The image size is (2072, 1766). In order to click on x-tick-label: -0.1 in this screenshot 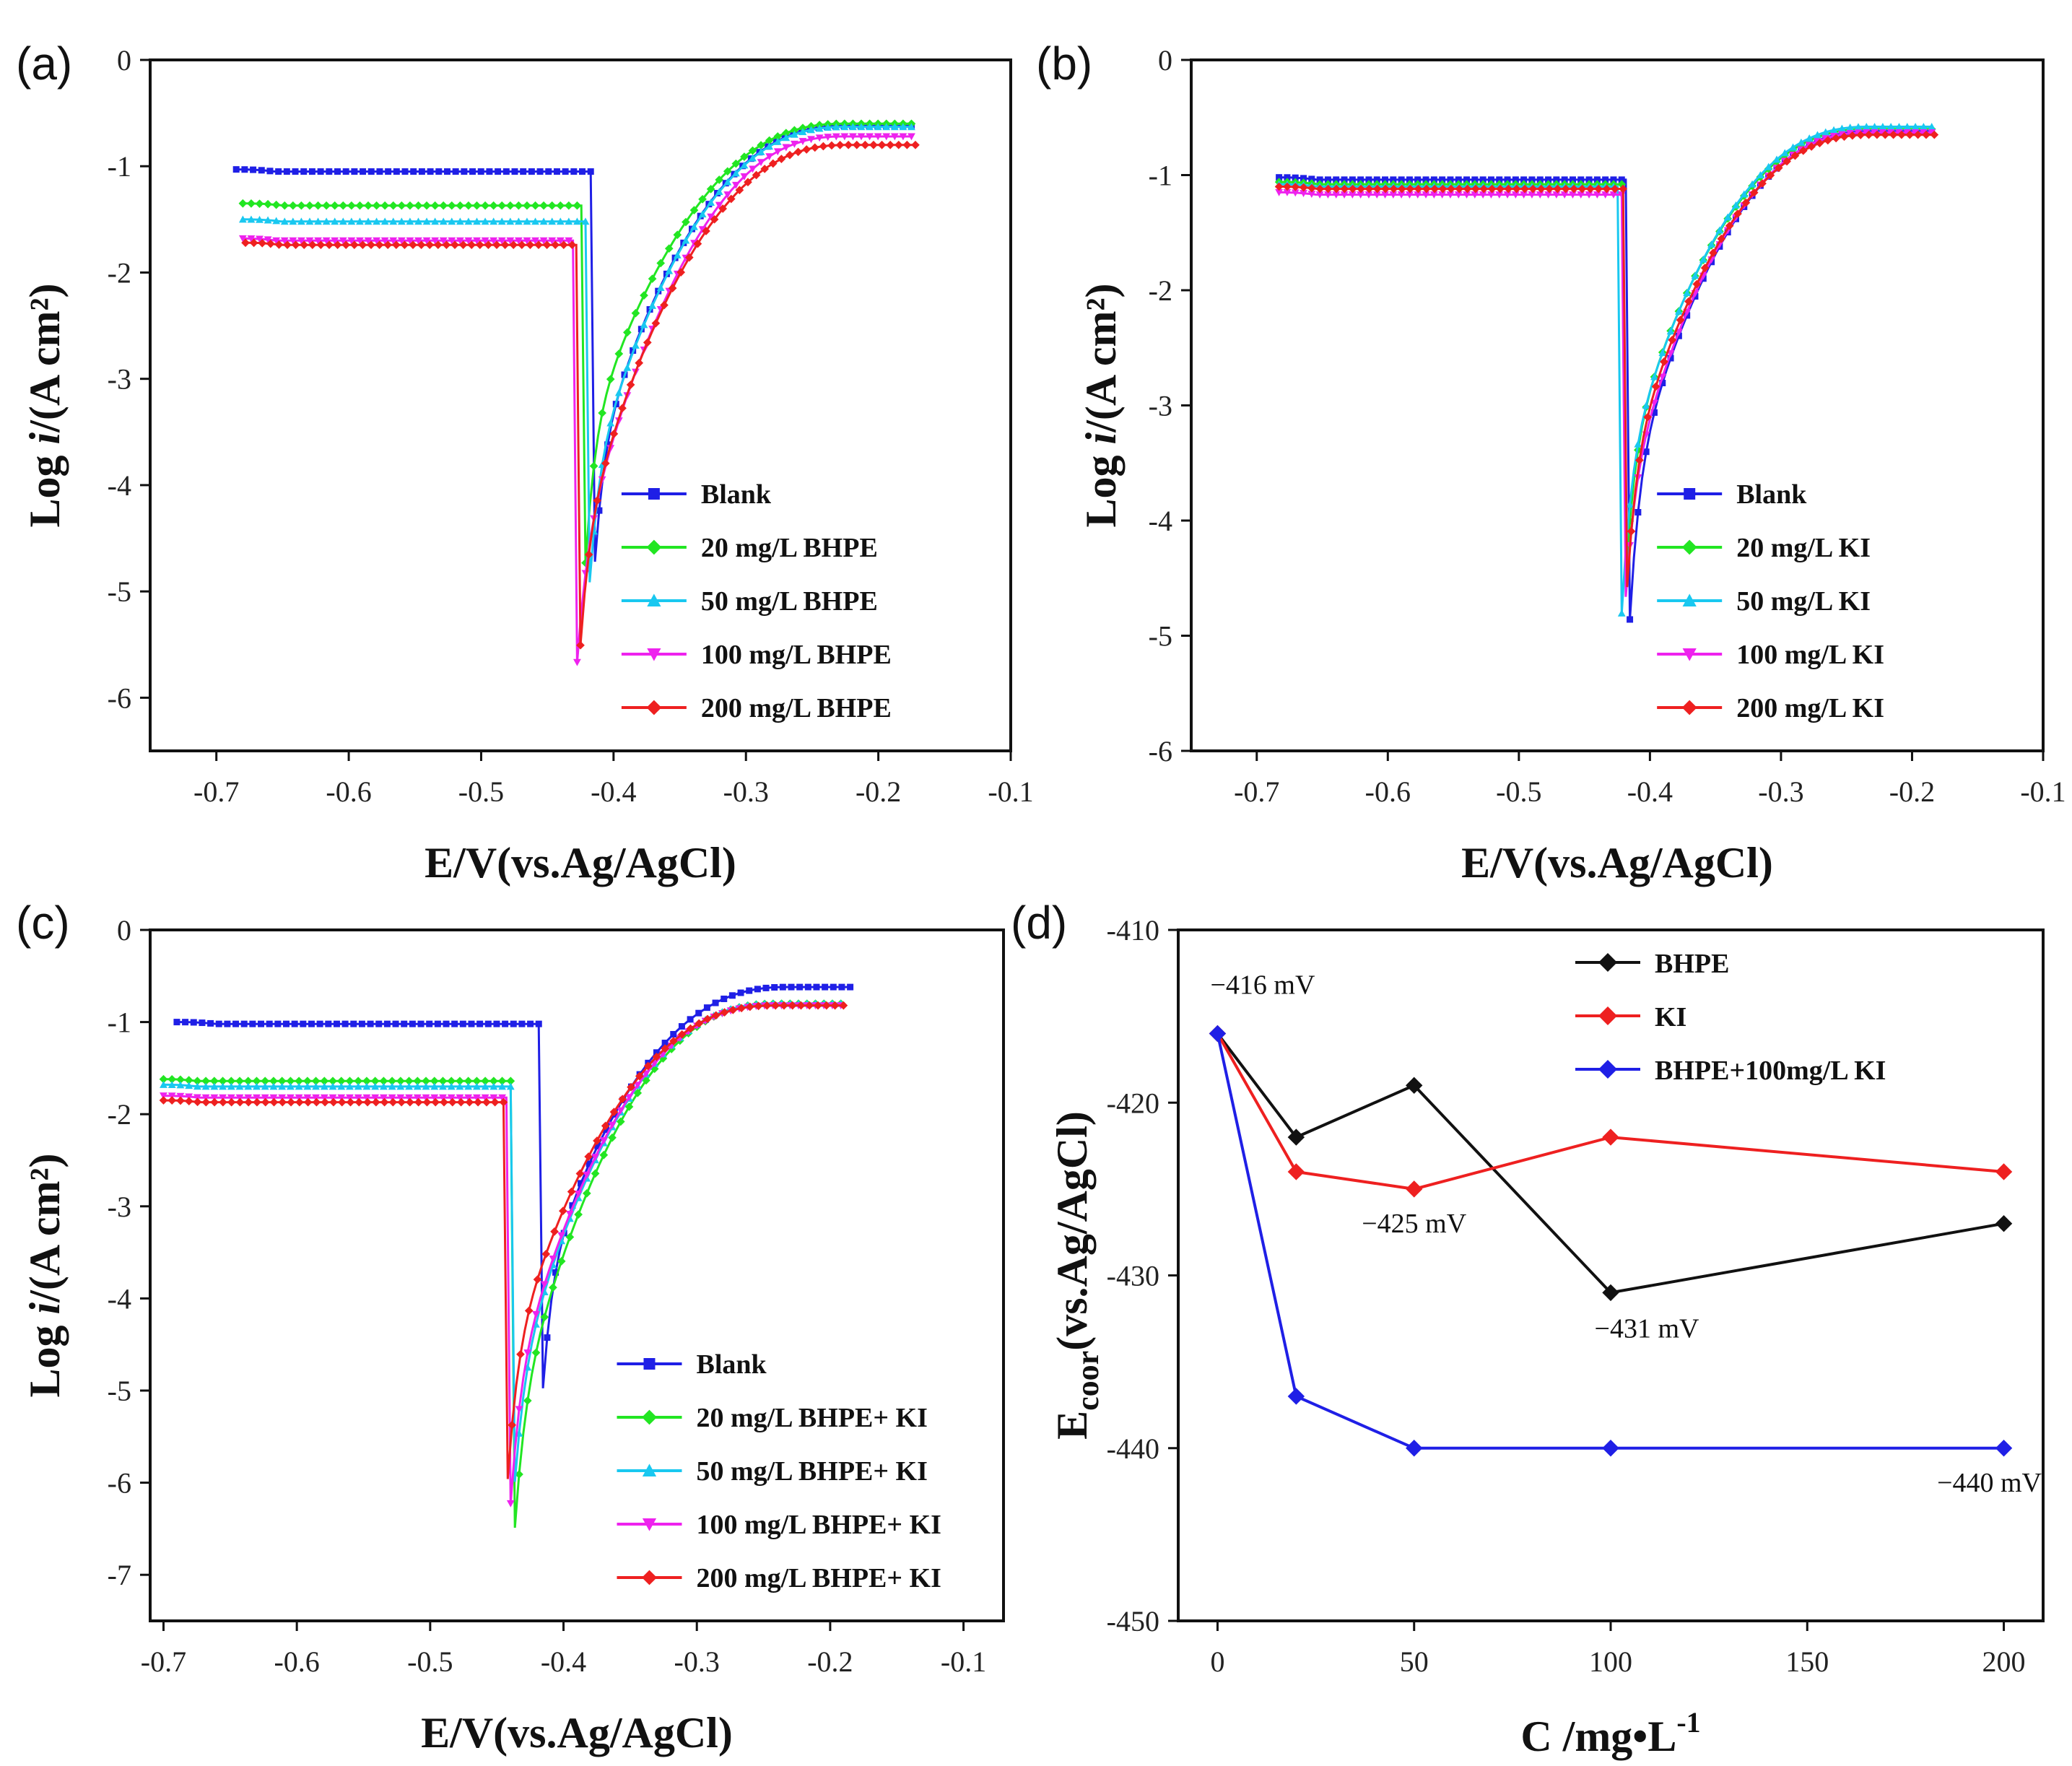, I will do `click(1010, 791)`.